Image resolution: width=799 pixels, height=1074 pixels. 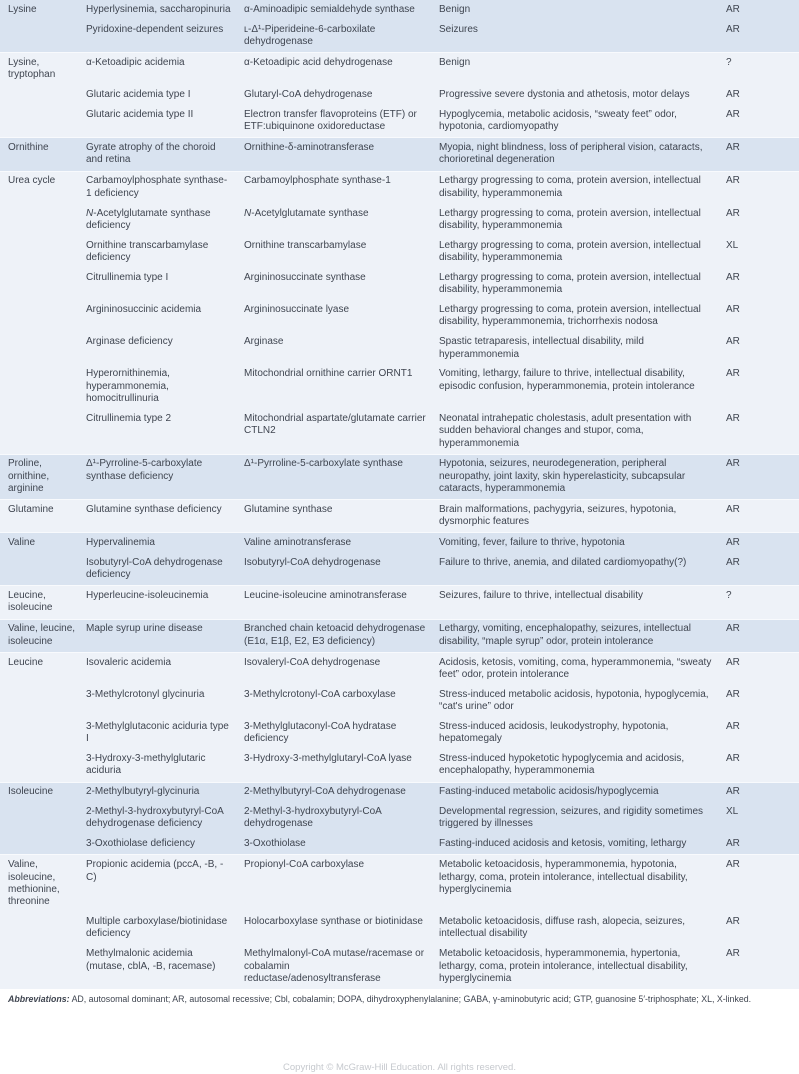 I want to click on enzyme-cell: α-Ketoadipic acid dehydrogenase, so click(x=318, y=62).